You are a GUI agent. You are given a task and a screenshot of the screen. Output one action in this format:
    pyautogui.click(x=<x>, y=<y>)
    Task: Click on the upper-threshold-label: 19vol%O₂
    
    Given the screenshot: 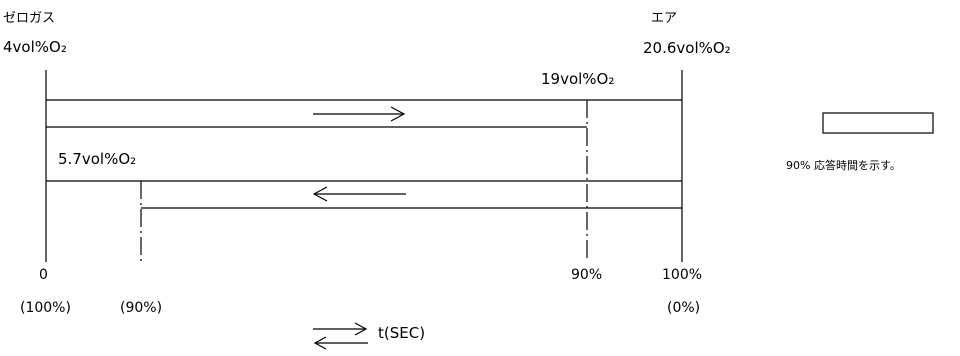 What is the action you would take?
    pyautogui.click(x=578, y=79)
    